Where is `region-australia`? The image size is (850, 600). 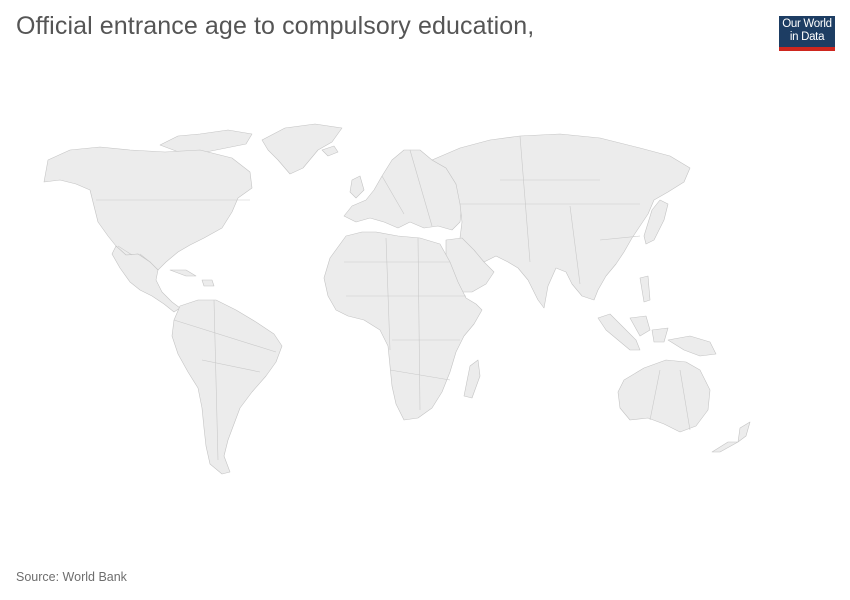 region-australia is located at coordinates (664, 396).